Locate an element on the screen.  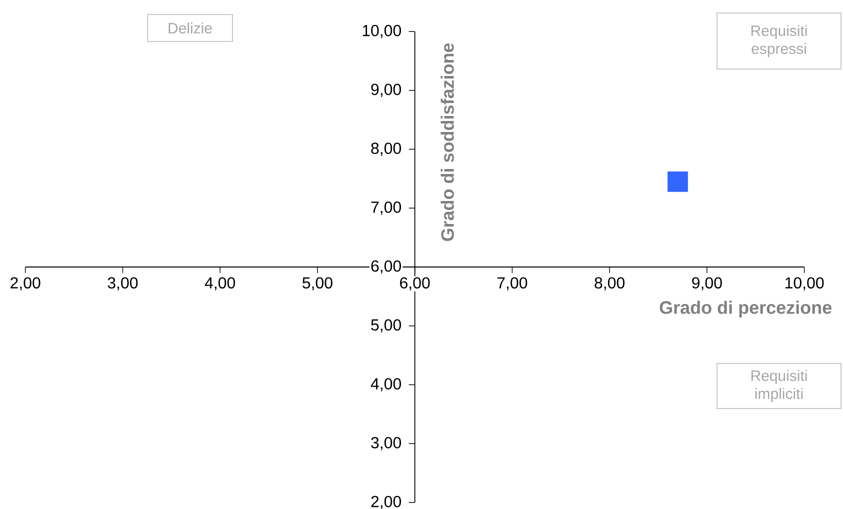
y-tick-label: 6,00 is located at coordinates (386, 267).